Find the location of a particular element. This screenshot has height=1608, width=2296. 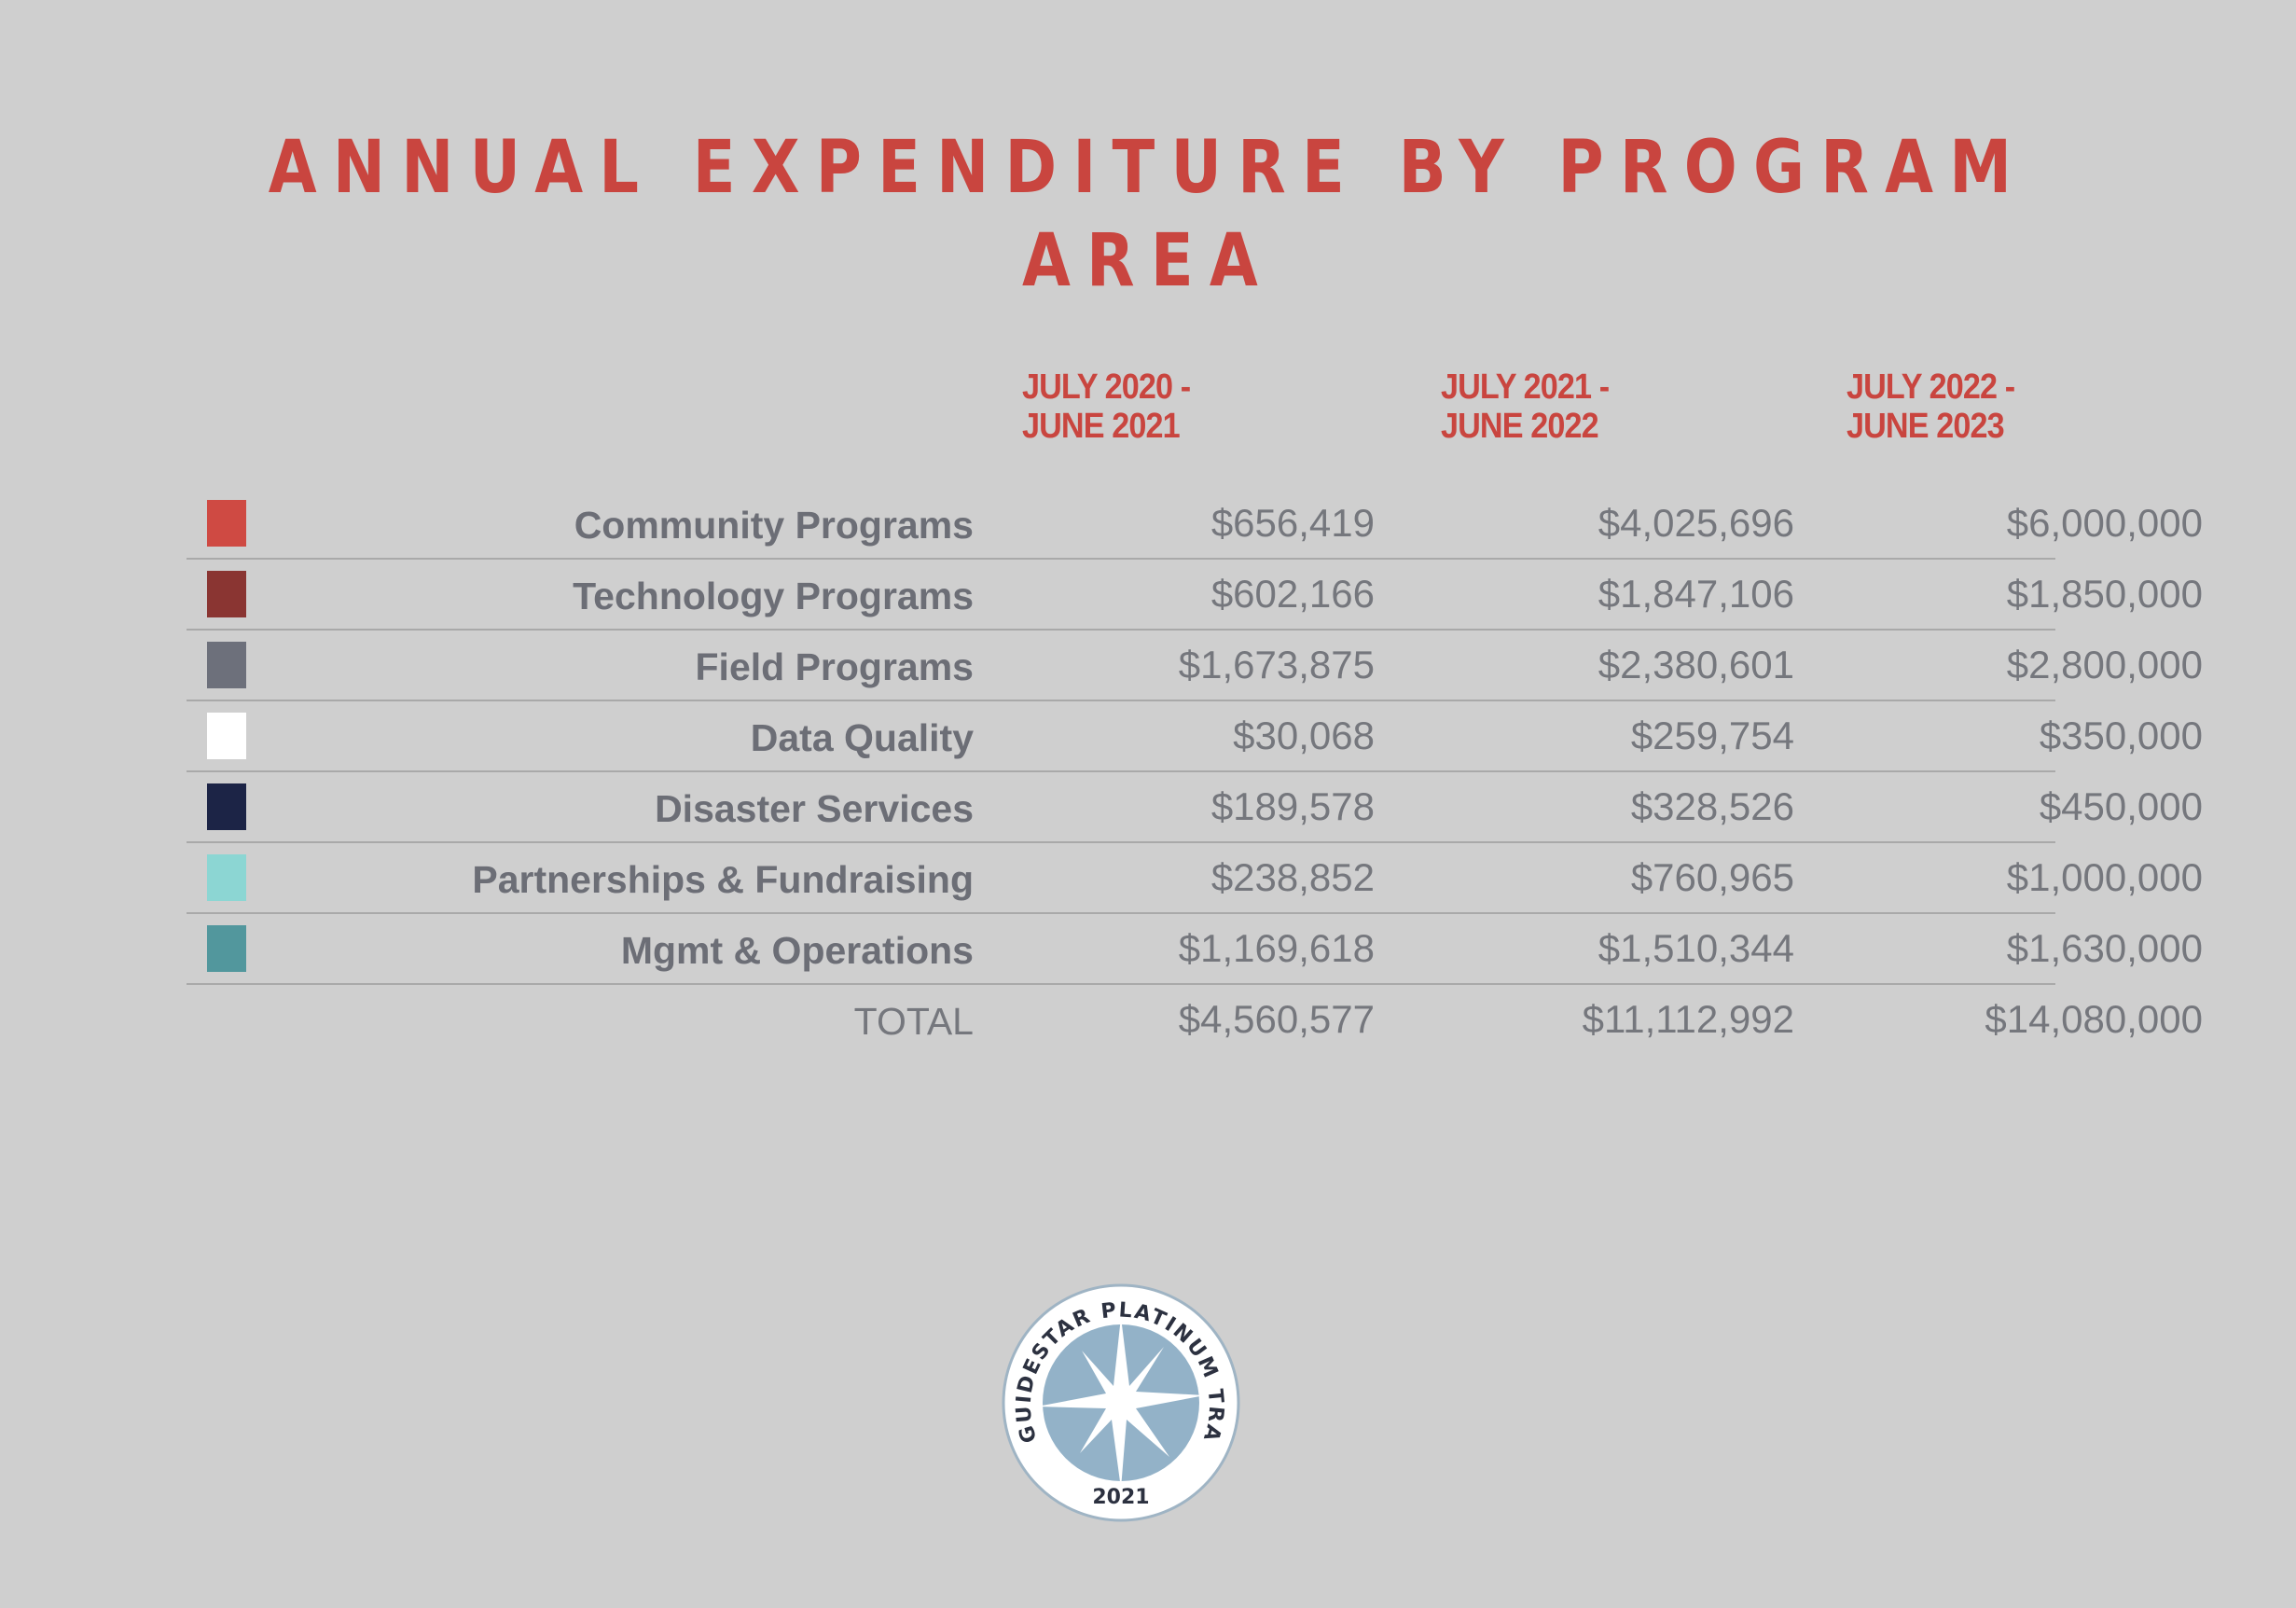

value-cell: $6,000,000 is located at coordinates (2104, 523).